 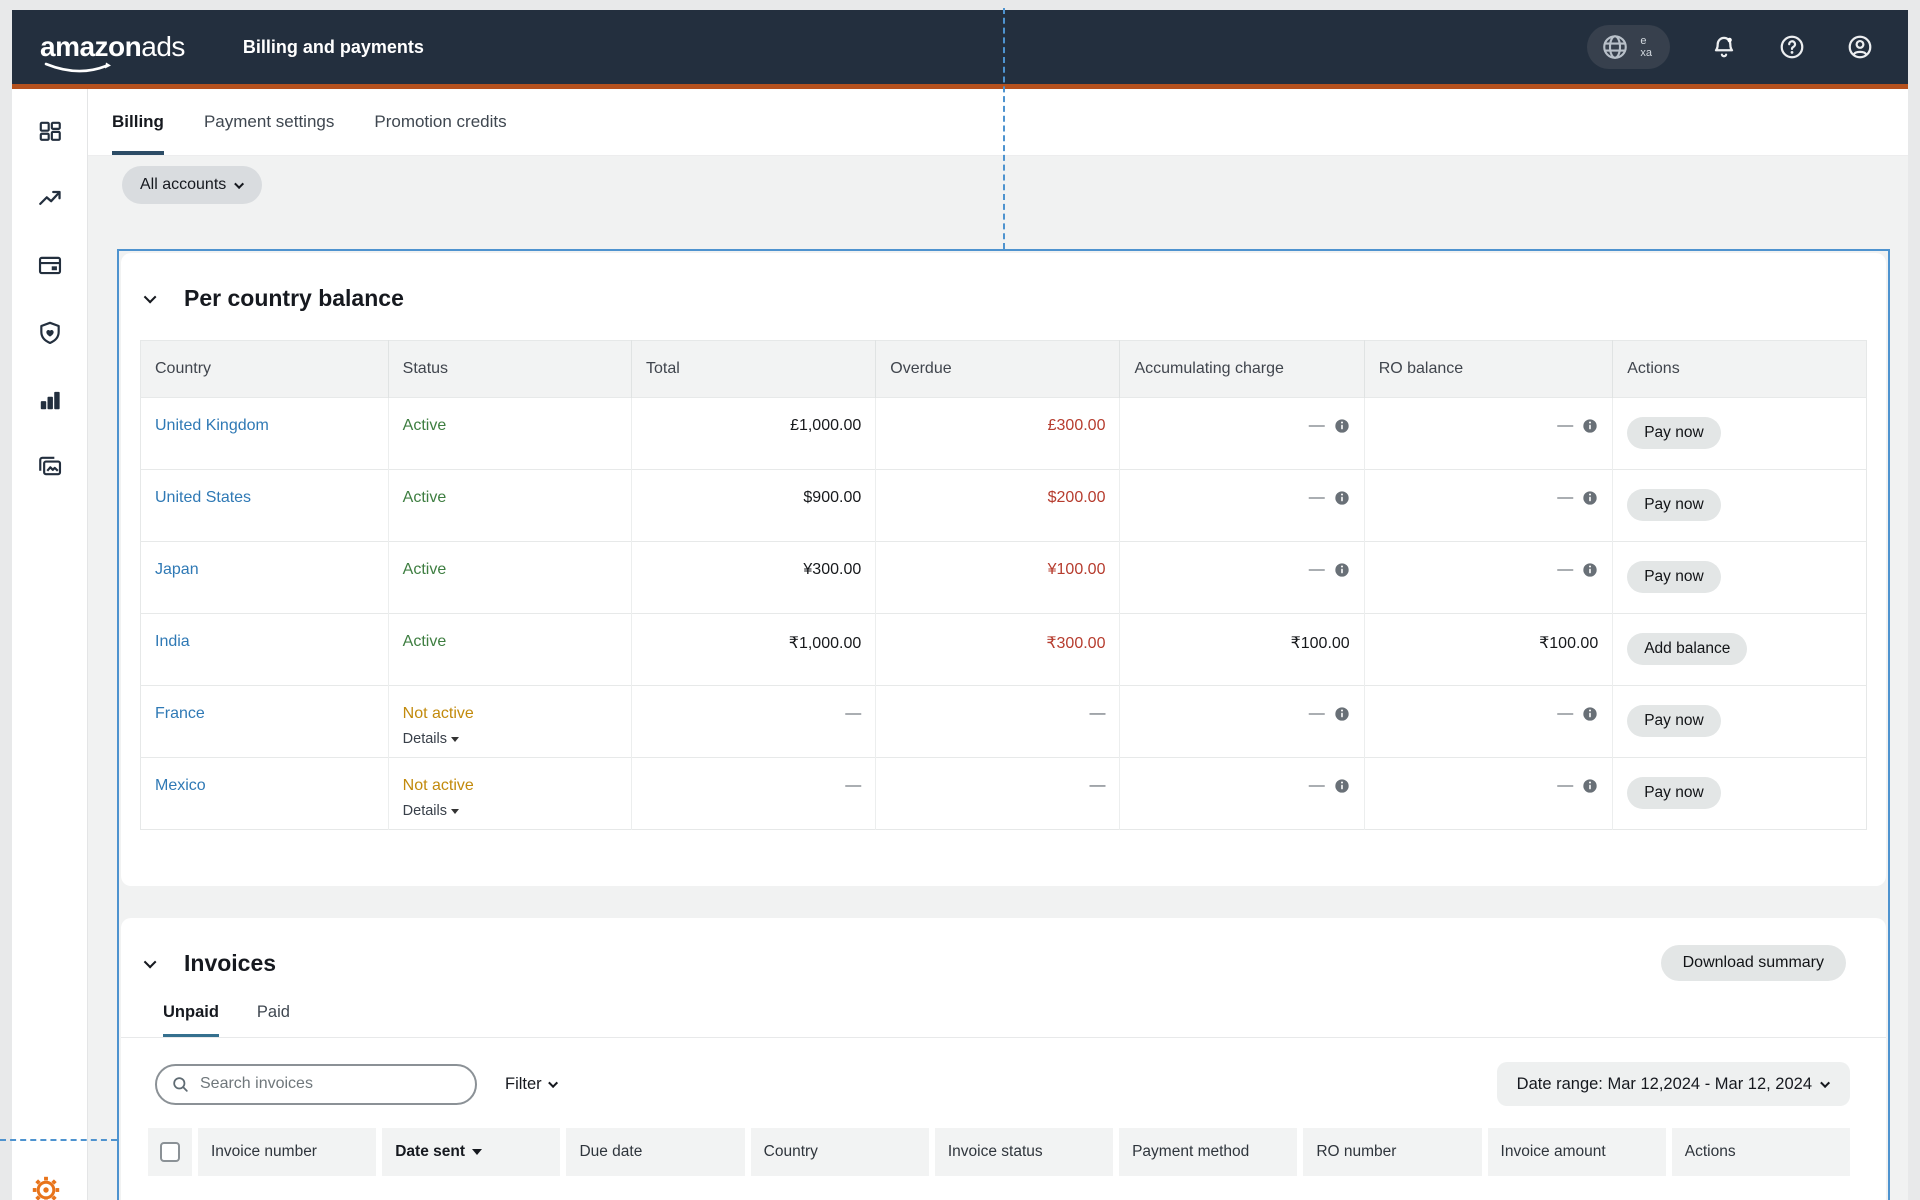 I want to click on tab-paid: Paid, so click(x=273, y=1012).